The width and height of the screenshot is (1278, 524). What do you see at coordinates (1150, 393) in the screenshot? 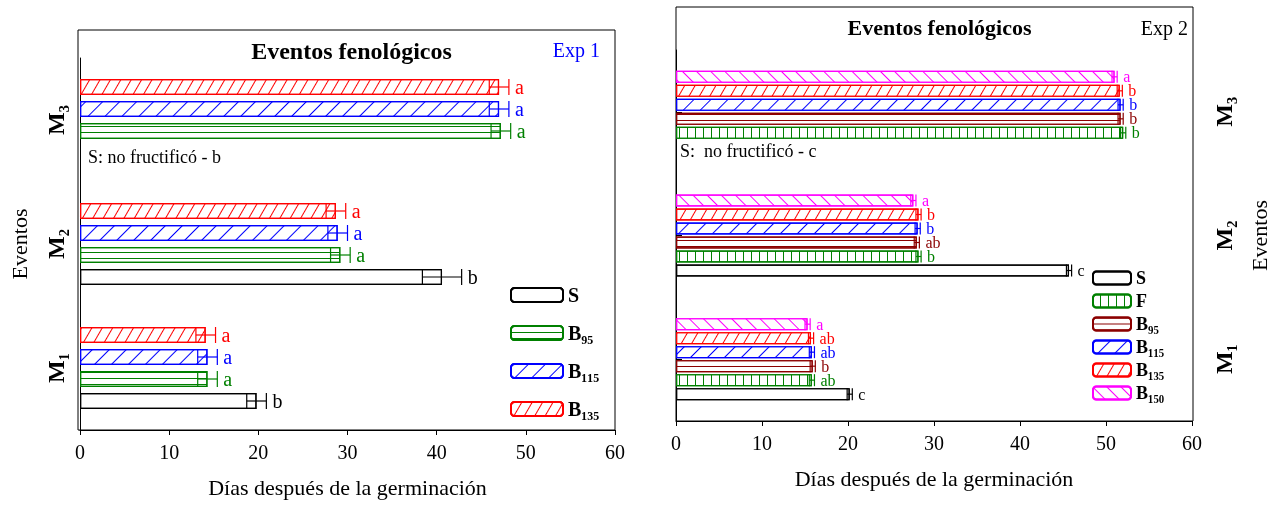
I see `legend-label: B₁₅₀` at bounding box center [1150, 393].